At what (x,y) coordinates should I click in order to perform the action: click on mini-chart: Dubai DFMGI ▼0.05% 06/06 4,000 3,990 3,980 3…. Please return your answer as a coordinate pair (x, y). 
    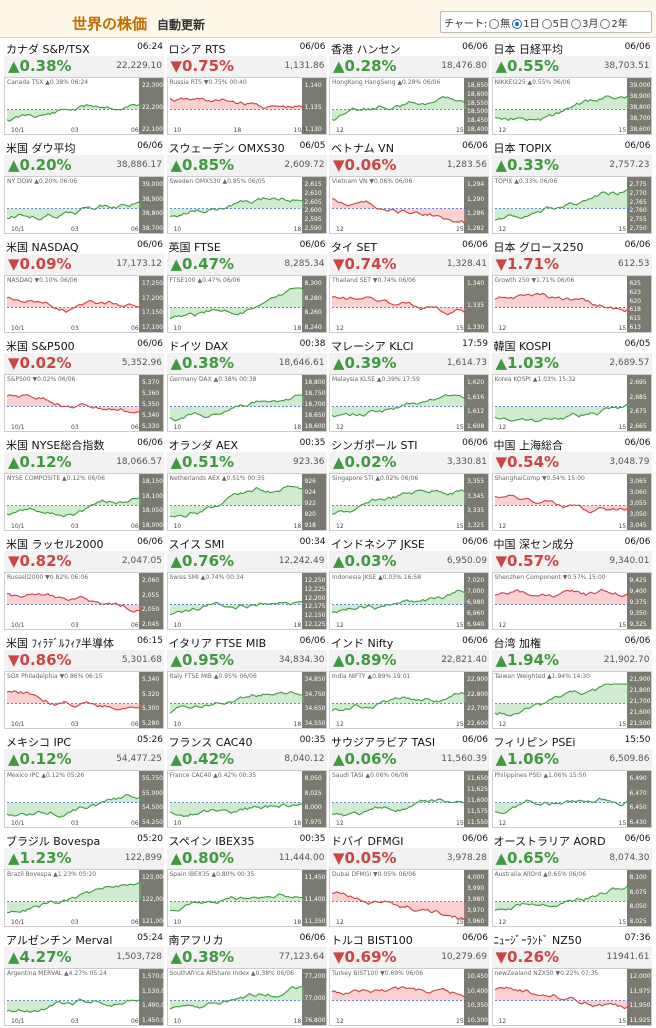
    Looking at the image, I should click on (409, 898).